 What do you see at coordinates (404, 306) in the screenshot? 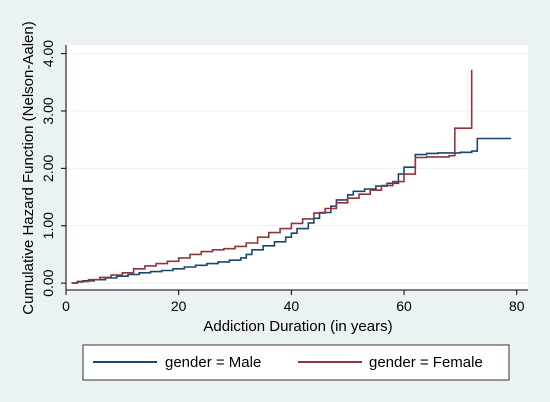
I see `x-tick-label: 60` at bounding box center [404, 306].